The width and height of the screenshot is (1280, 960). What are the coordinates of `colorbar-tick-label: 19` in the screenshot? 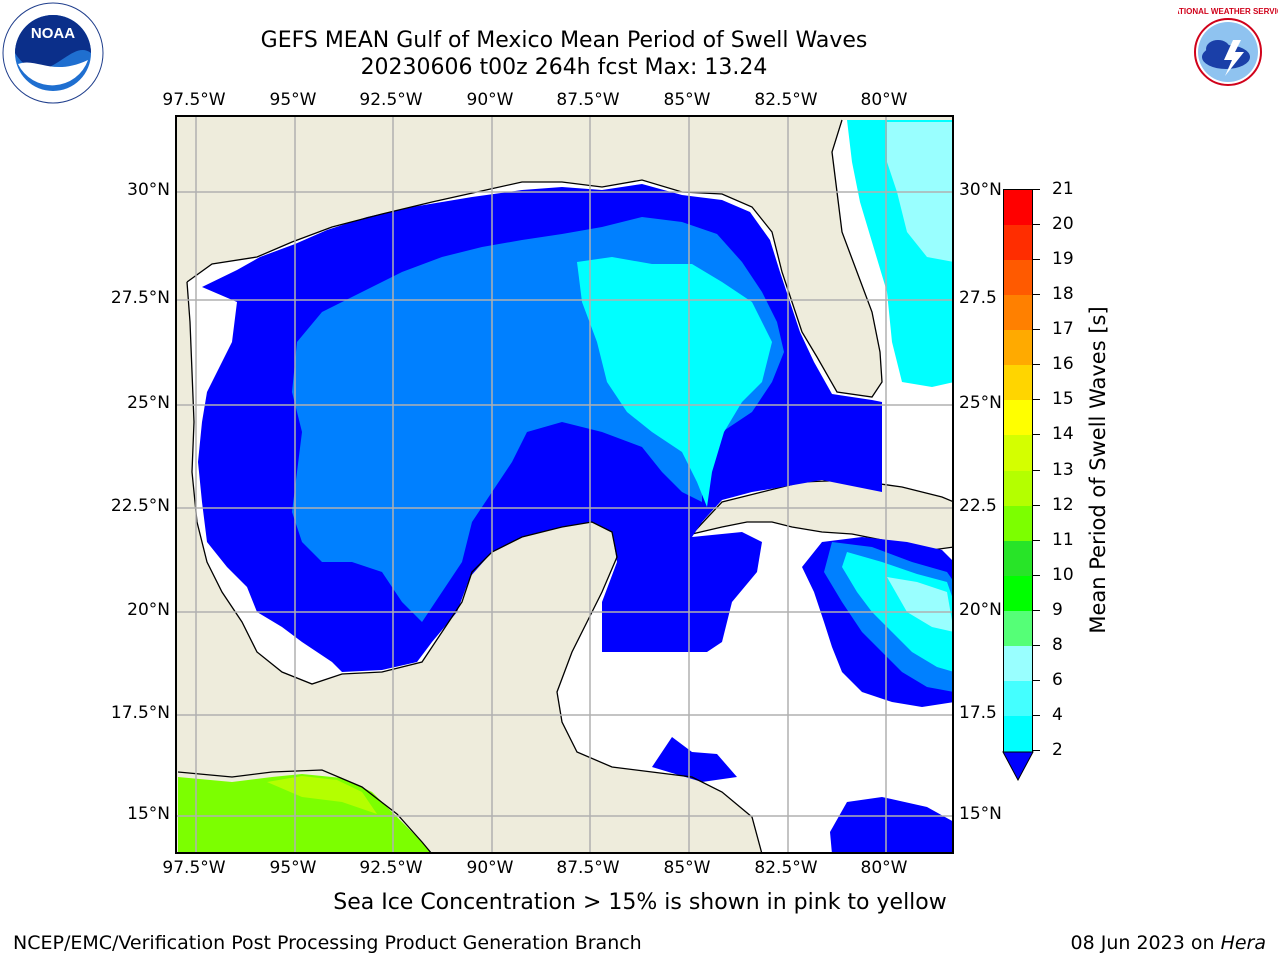 It's located at (1063, 259).